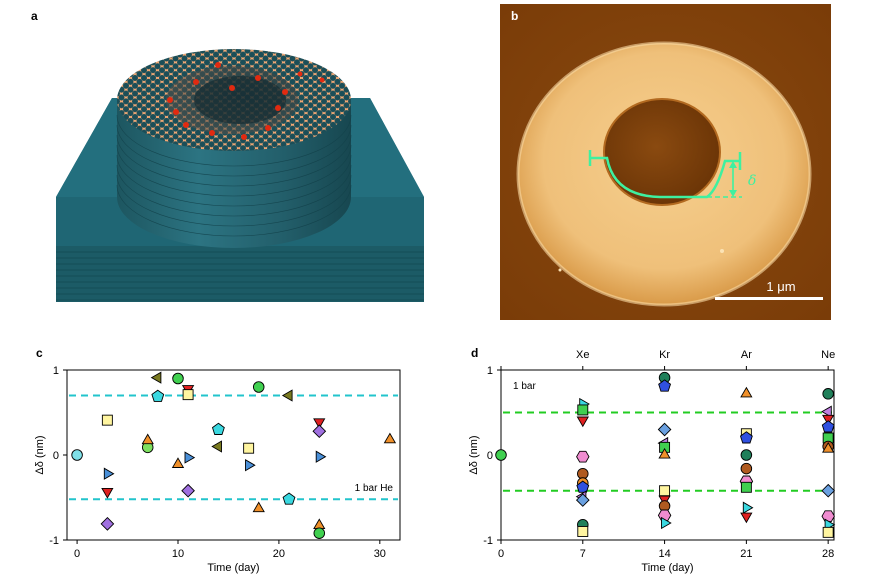 This screenshot has width=881, height=579. What do you see at coordinates (39, 353) in the screenshot?
I see `panel-c-label: c` at bounding box center [39, 353].